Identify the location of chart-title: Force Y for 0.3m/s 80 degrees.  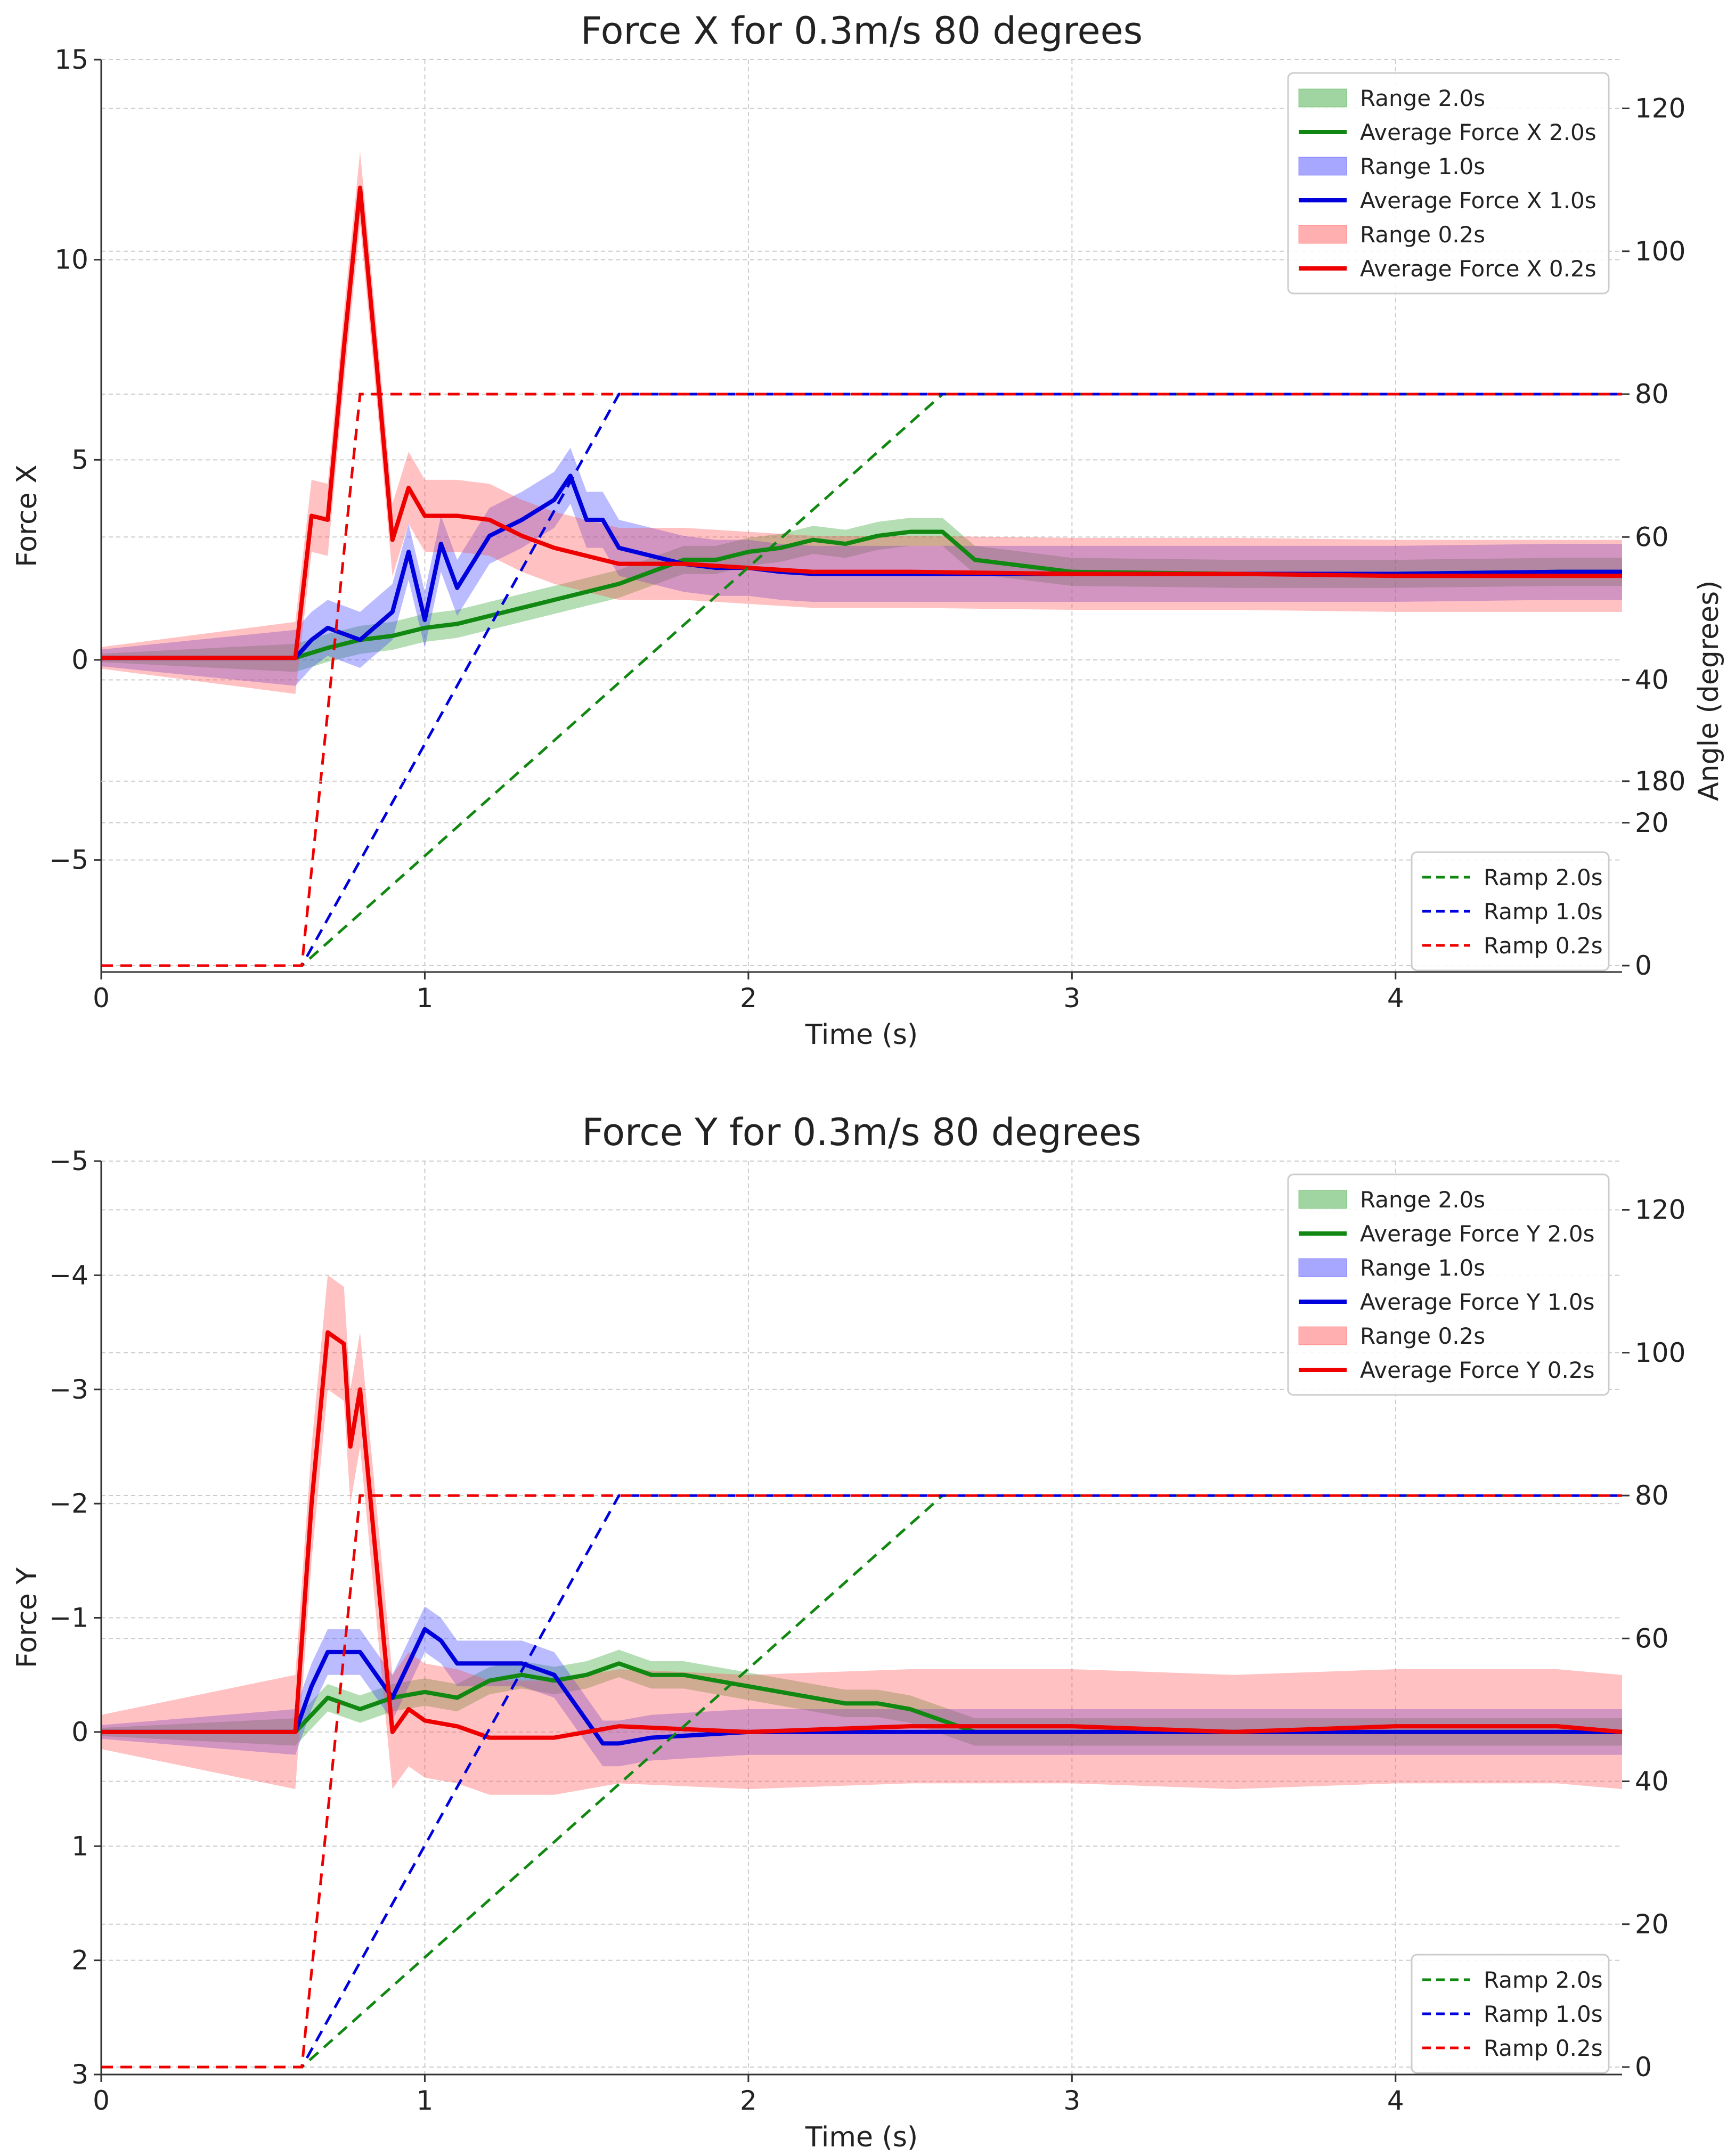
(861, 1132).